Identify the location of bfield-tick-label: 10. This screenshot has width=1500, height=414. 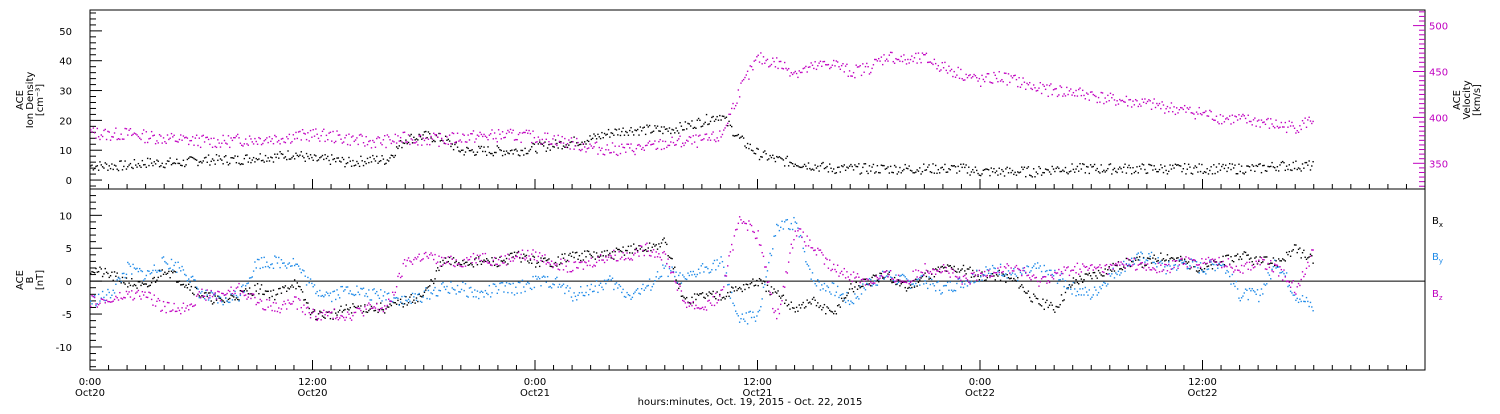
(65, 216).